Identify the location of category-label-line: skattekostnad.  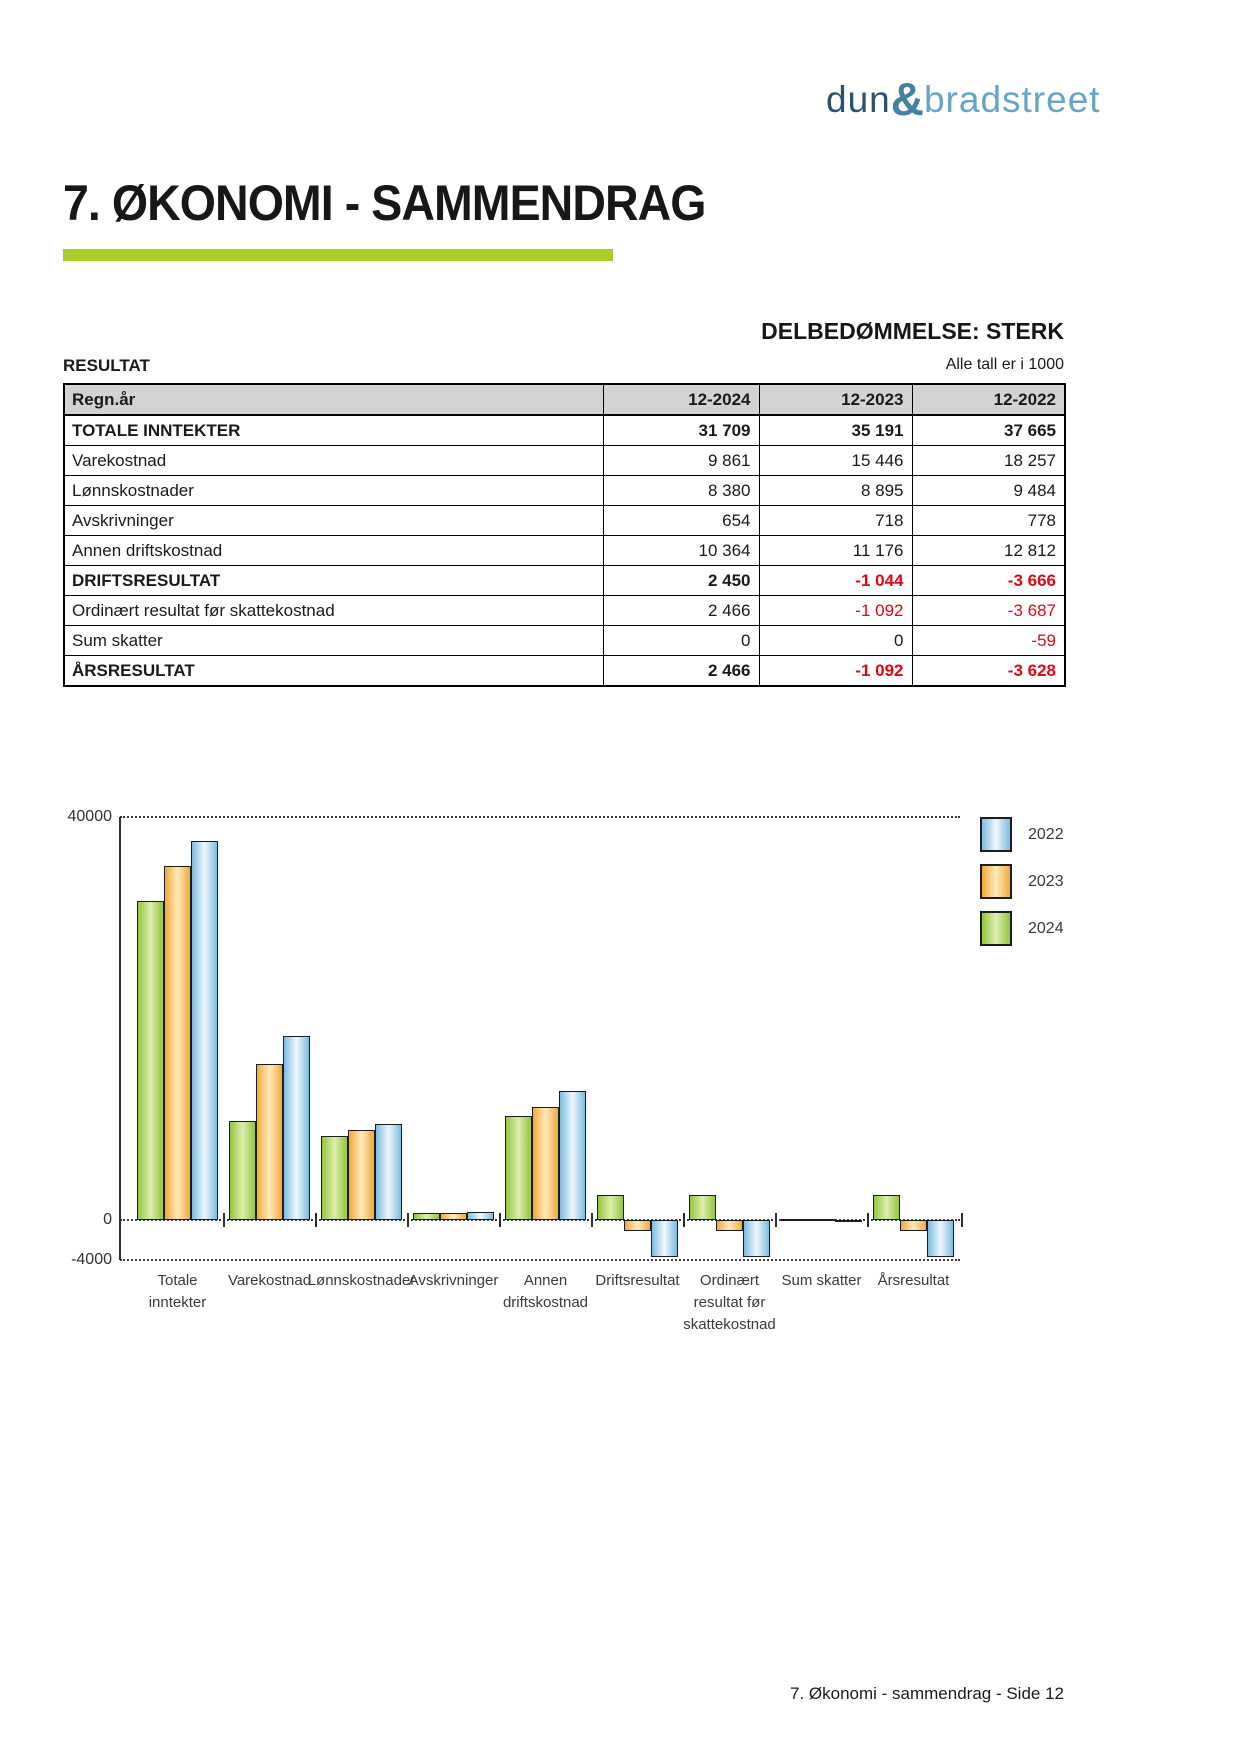
(729, 1324).